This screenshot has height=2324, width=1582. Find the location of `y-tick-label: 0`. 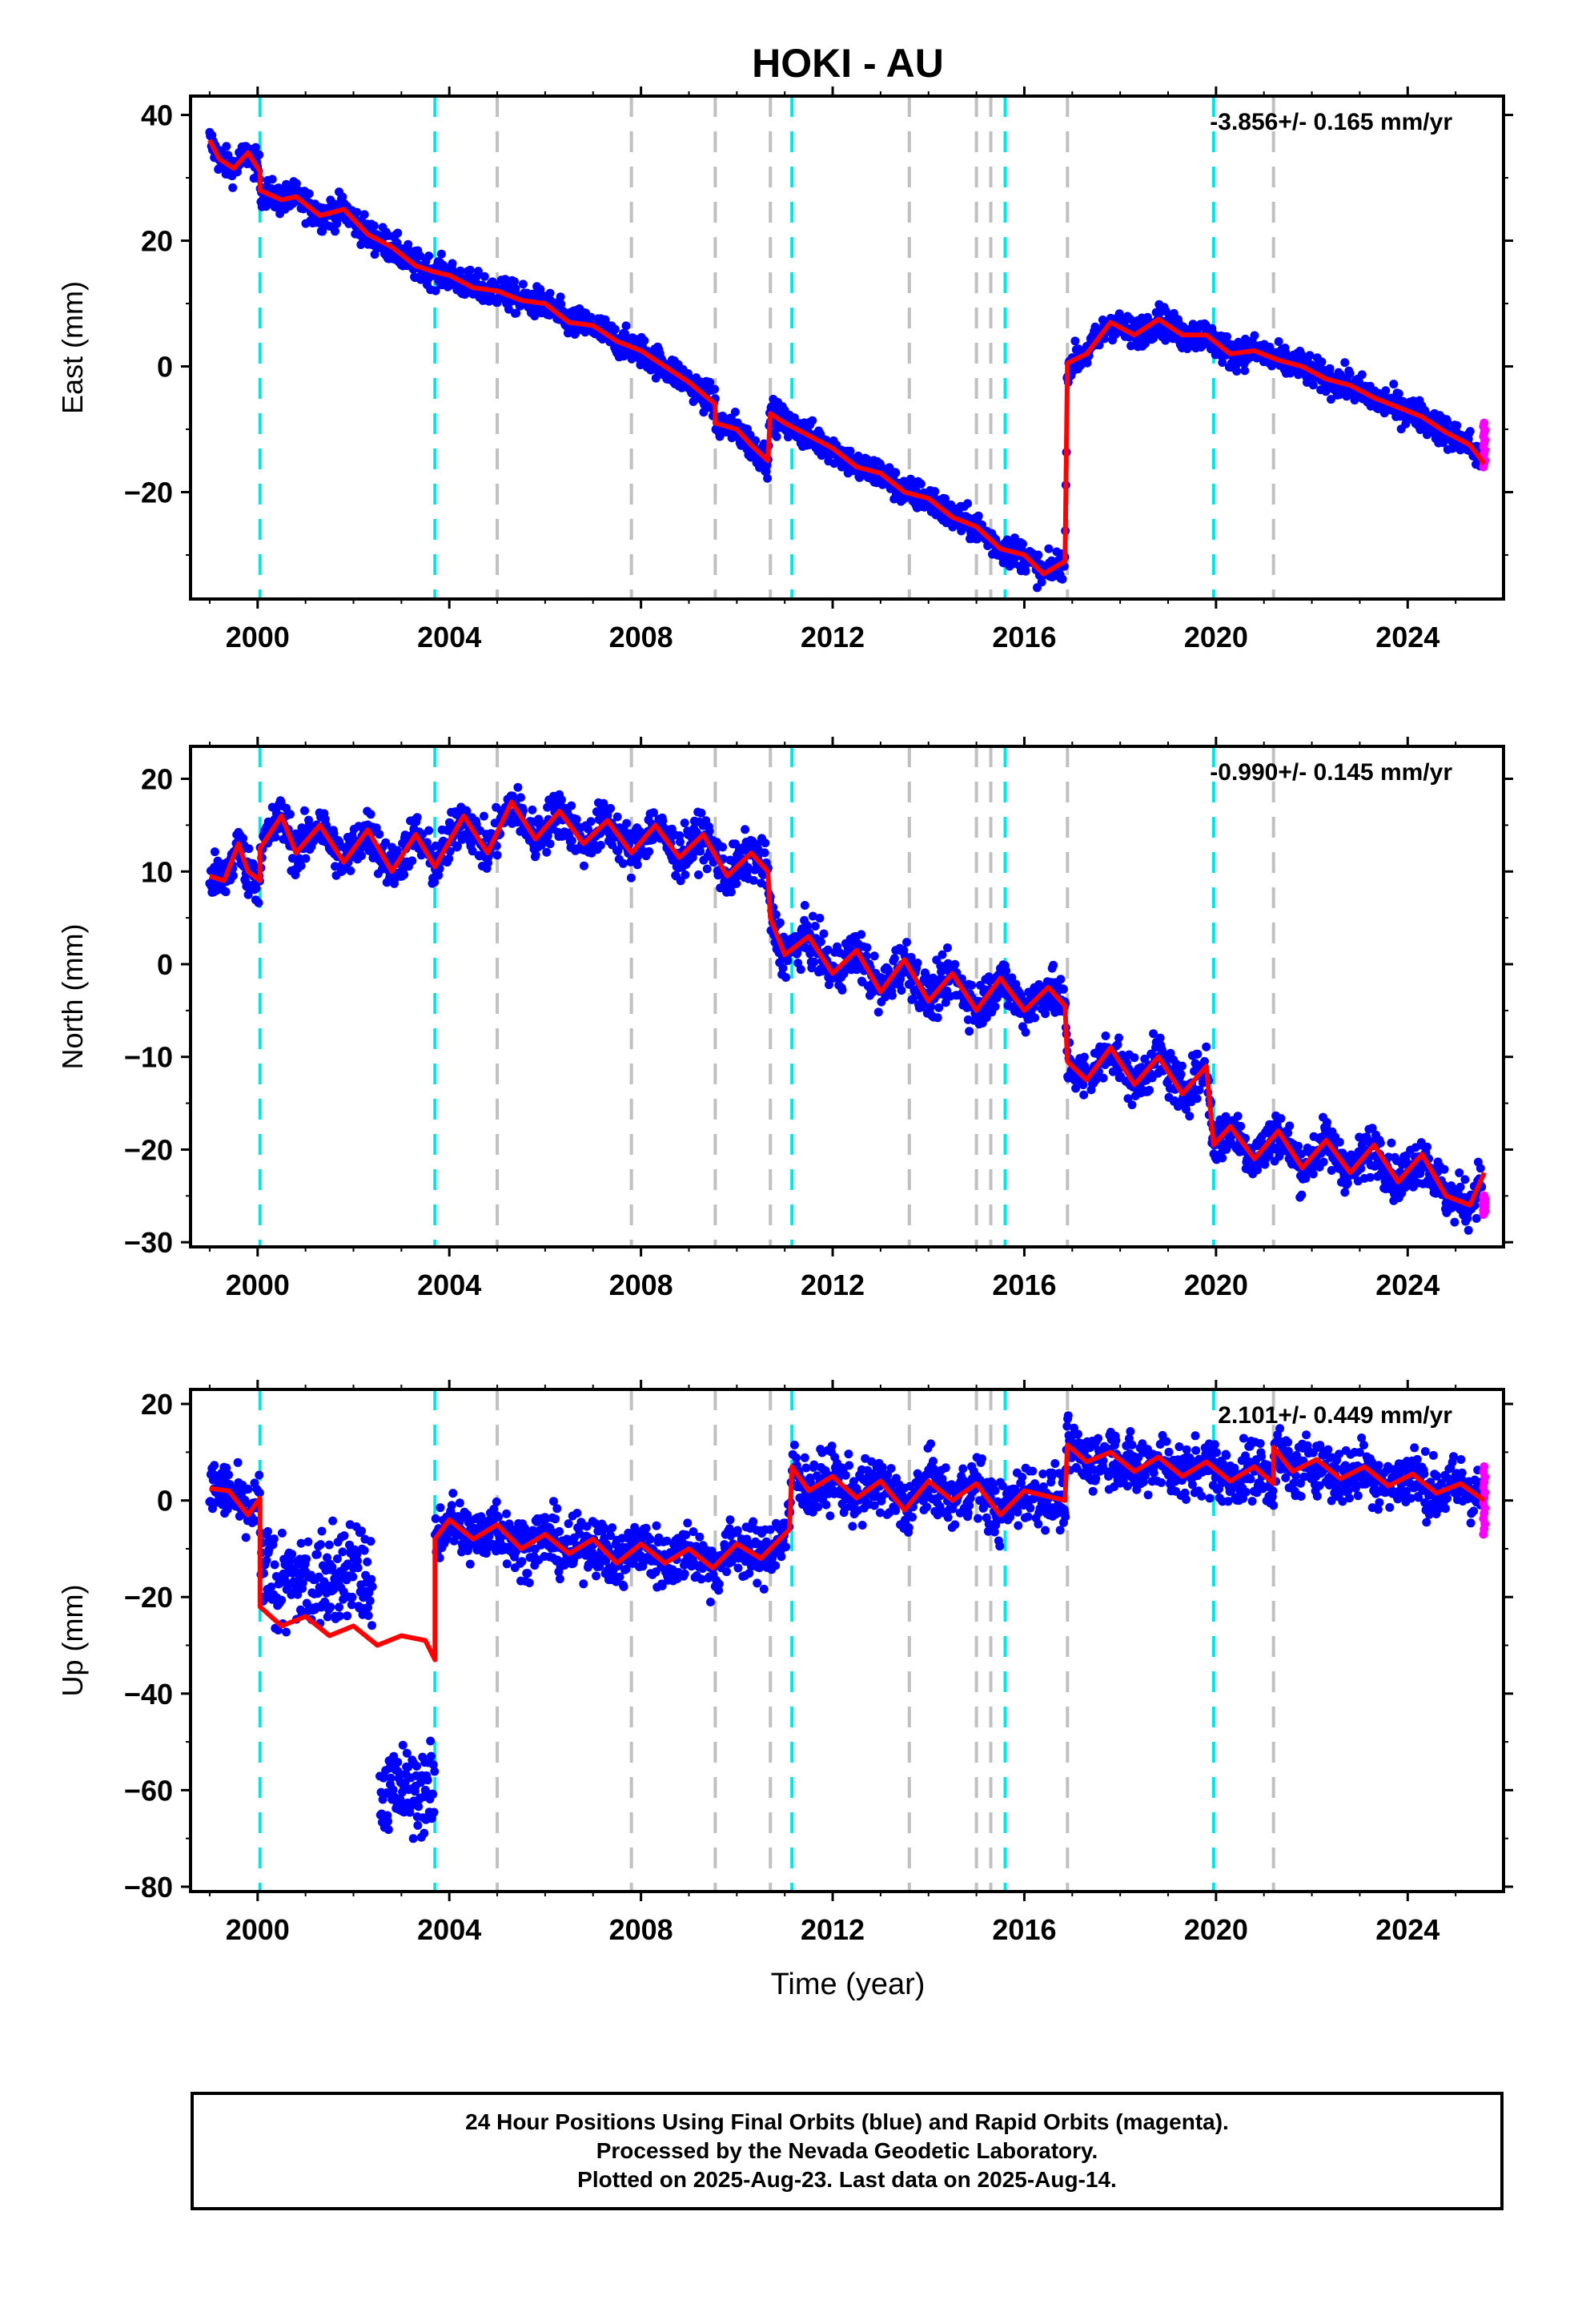

y-tick-label: 0 is located at coordinates (165, 367).